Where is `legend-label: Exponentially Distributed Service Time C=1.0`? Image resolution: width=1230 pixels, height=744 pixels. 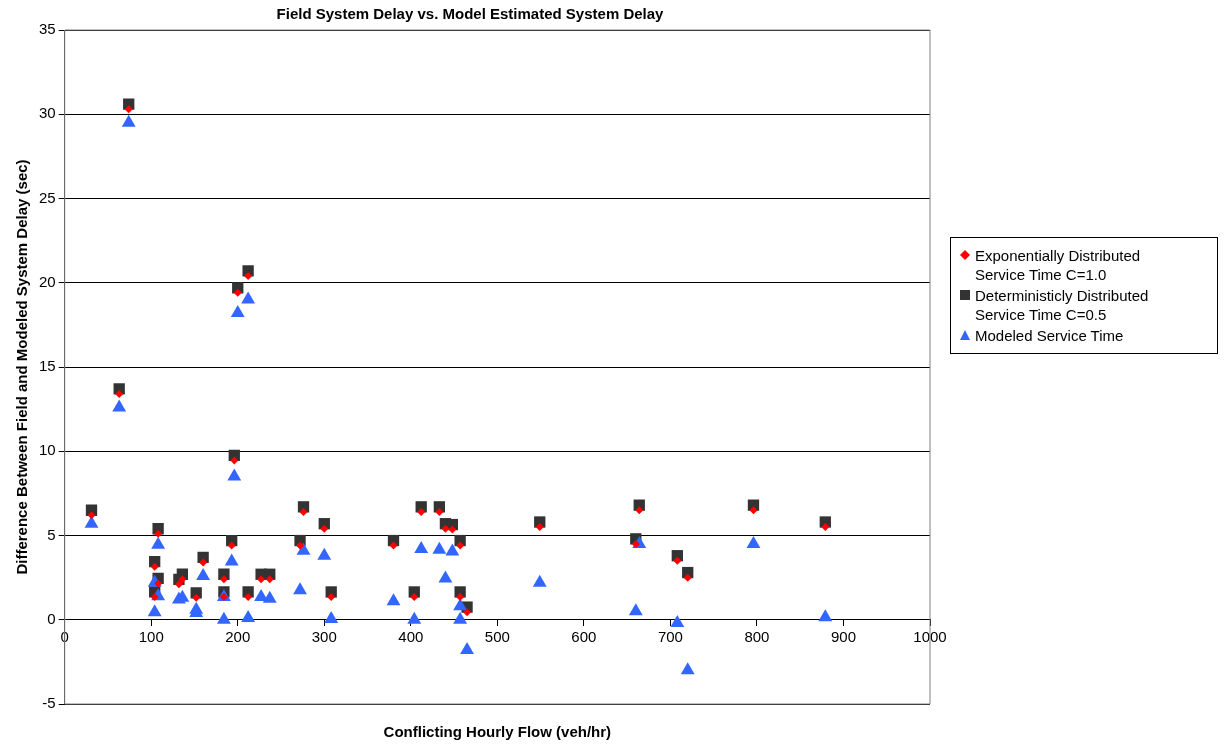 legend-label: Exponentially Distributed Service Time C=1.0 is located at coordinates (1058, 265).